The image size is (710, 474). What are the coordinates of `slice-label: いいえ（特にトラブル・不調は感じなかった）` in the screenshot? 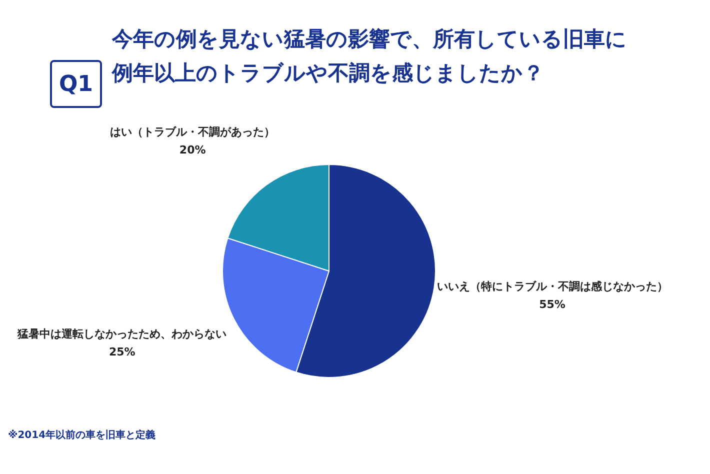 It's located at (552, 286).